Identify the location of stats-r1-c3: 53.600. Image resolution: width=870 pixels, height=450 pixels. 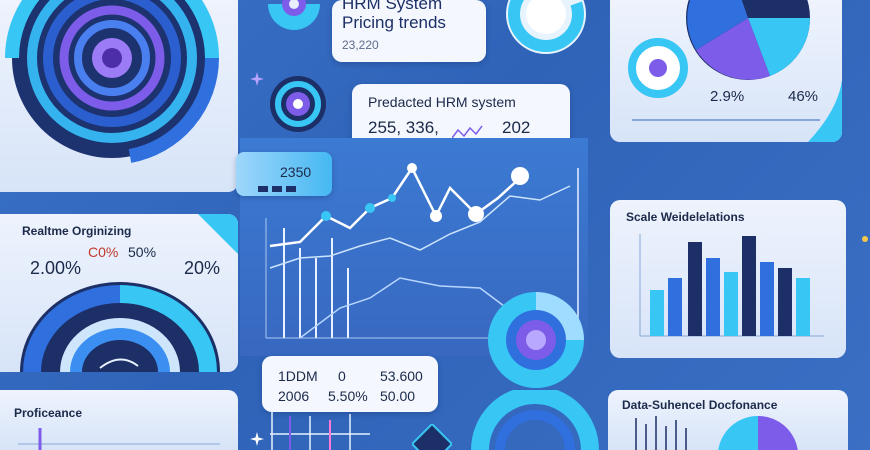
(401, 376).